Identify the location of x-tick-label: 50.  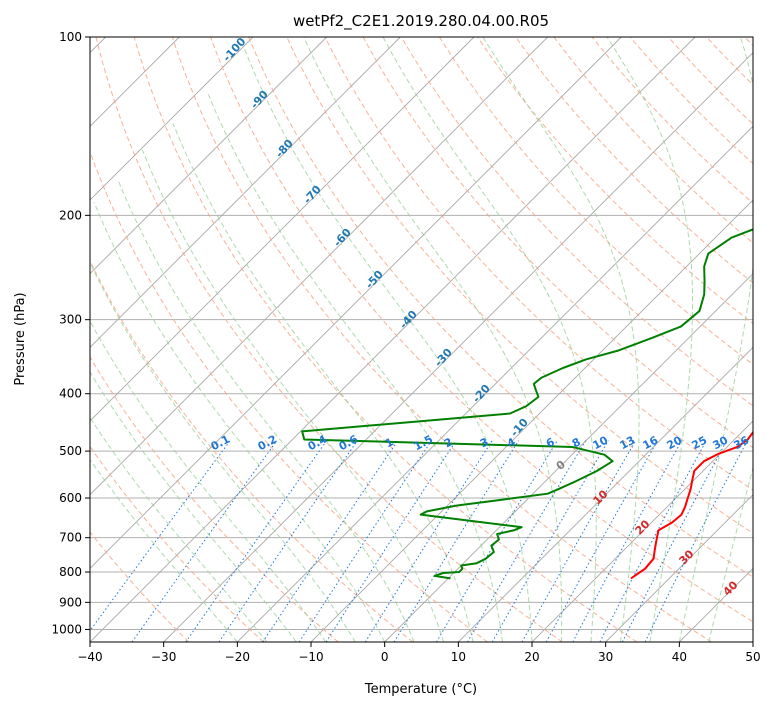
(752, 657).